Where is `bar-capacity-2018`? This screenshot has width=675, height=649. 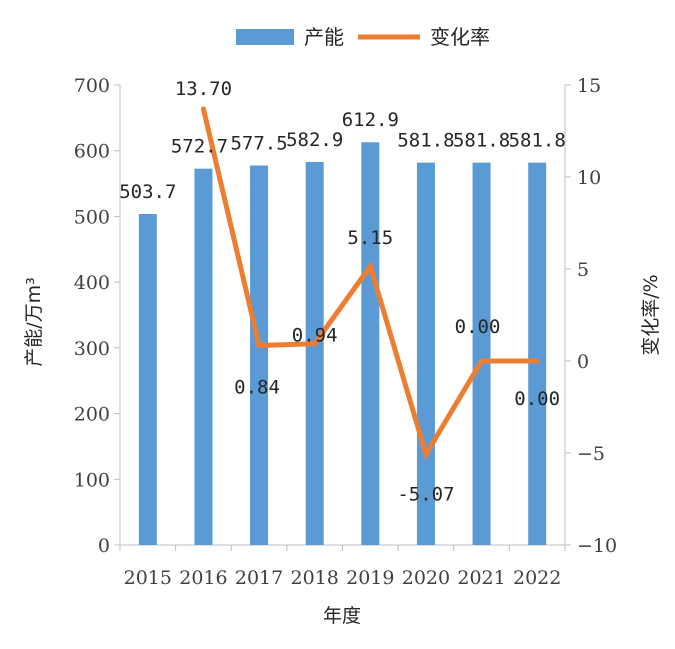 bar-capacity-2018 is located at coordinates (314, 353).